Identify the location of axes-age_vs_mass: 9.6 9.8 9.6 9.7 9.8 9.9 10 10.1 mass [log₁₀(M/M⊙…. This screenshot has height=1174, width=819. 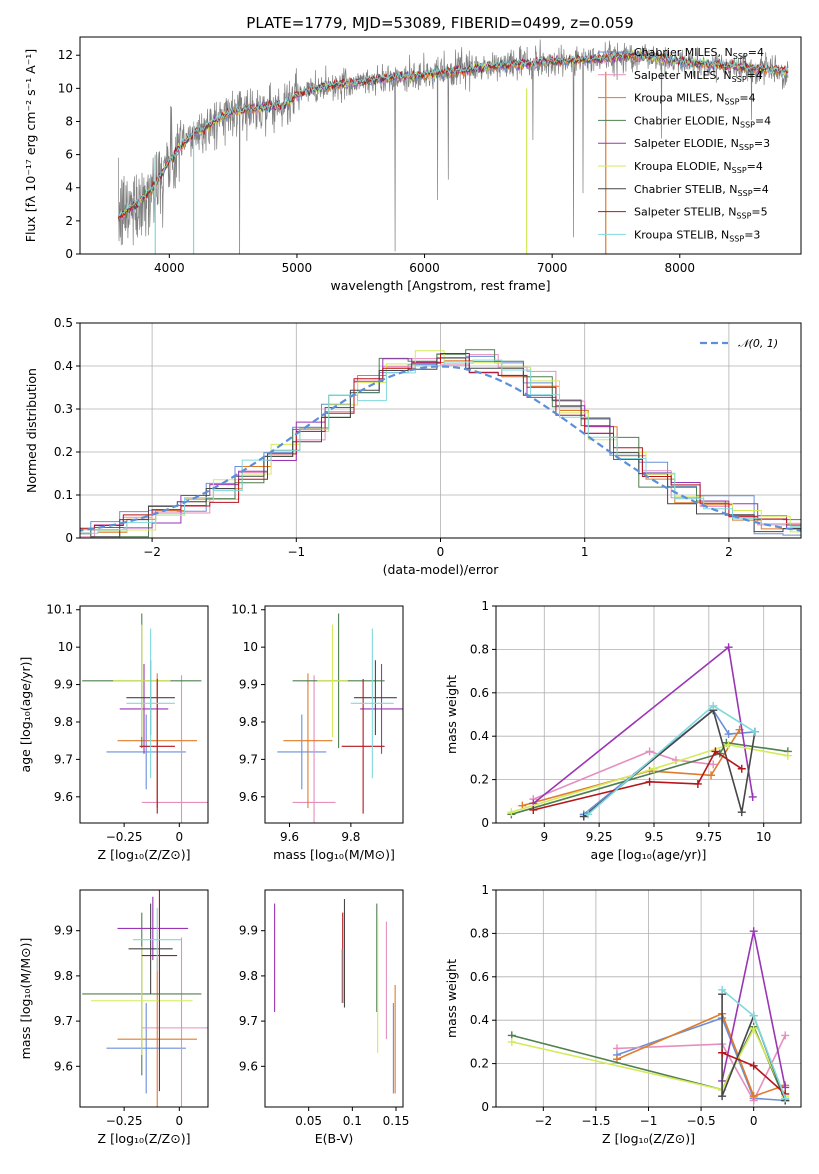
(317, 732).